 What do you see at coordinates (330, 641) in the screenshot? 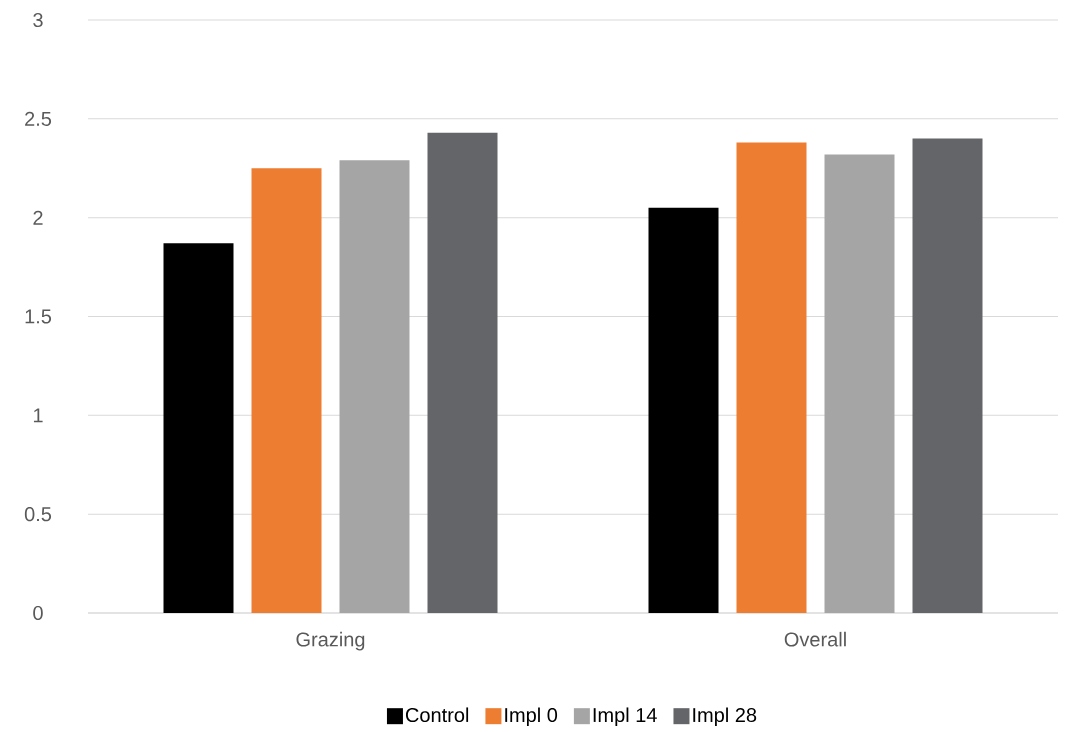
I see `x-tick-label: Grazing` at bounding box center [330, 641].